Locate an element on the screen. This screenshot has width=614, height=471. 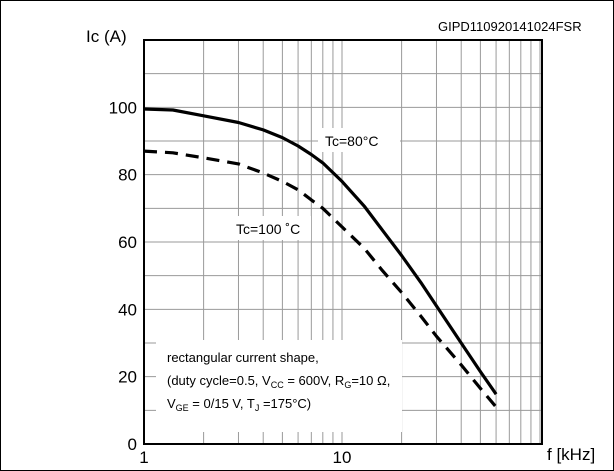
x-tick-label: 10 is located at coordinates (342, 457).